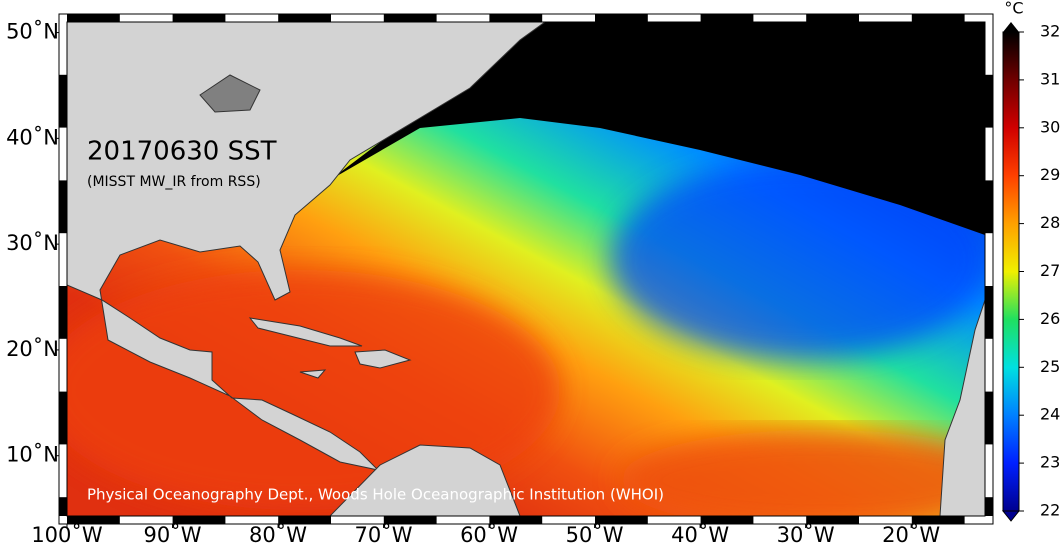 This screenshot has width=1061, height=546. Describe the element at coordinates (595, 534) in the screenshot. I see `x-tick-label: 50˚W` at that location.